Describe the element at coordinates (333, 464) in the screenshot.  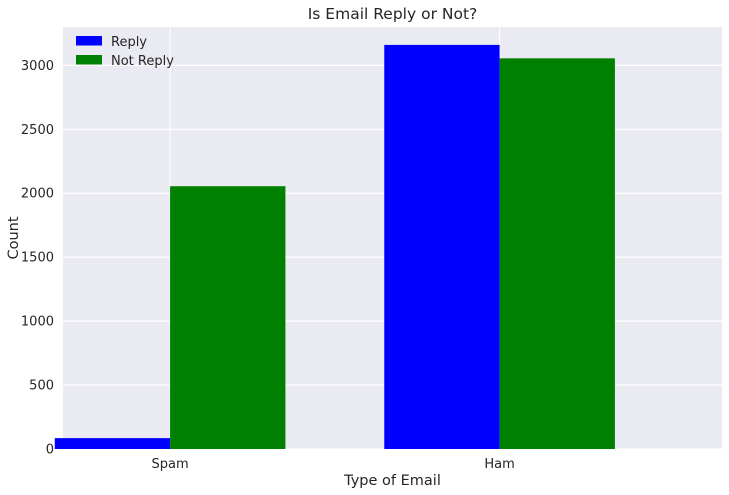
I see `x-tick-labels: Spam Ham` at that location.